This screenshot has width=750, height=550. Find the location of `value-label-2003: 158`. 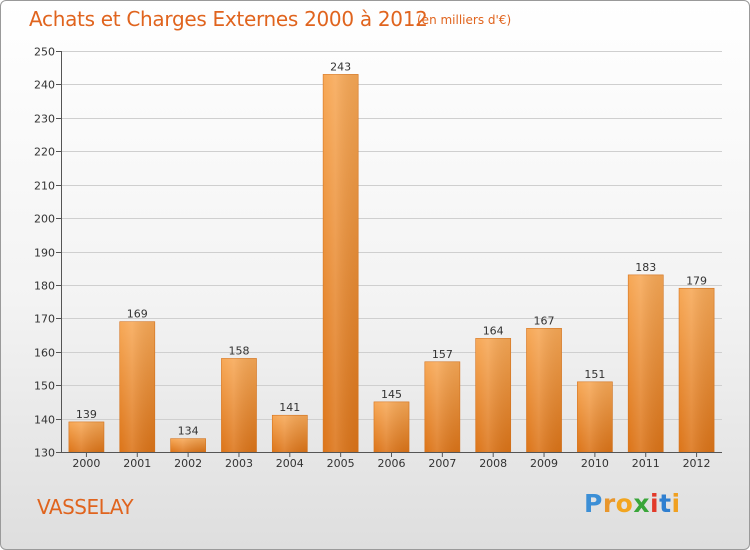

value-label-2003: 158 is located at coordinates (238, 350).